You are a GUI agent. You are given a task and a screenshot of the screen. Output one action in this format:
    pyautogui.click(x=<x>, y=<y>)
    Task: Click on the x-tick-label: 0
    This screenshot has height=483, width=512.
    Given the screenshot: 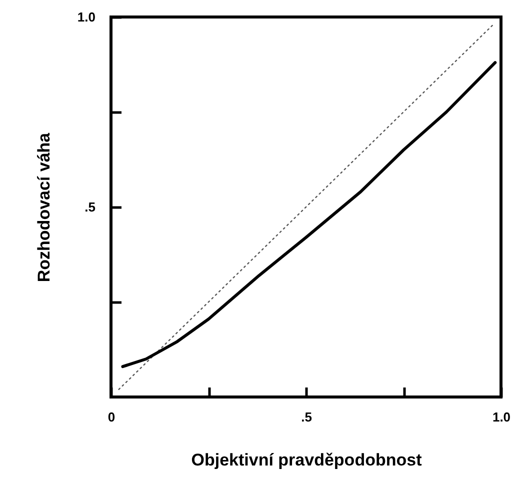 What is the action you would take?
    pyautogui.click(x=112, y=417)
    